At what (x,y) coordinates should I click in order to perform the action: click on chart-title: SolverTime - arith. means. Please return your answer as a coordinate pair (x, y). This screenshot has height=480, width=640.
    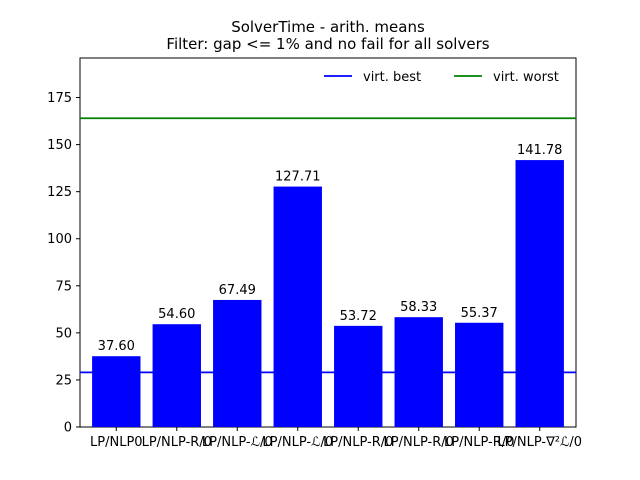
    Looking at the image, I should click on (328, 27).